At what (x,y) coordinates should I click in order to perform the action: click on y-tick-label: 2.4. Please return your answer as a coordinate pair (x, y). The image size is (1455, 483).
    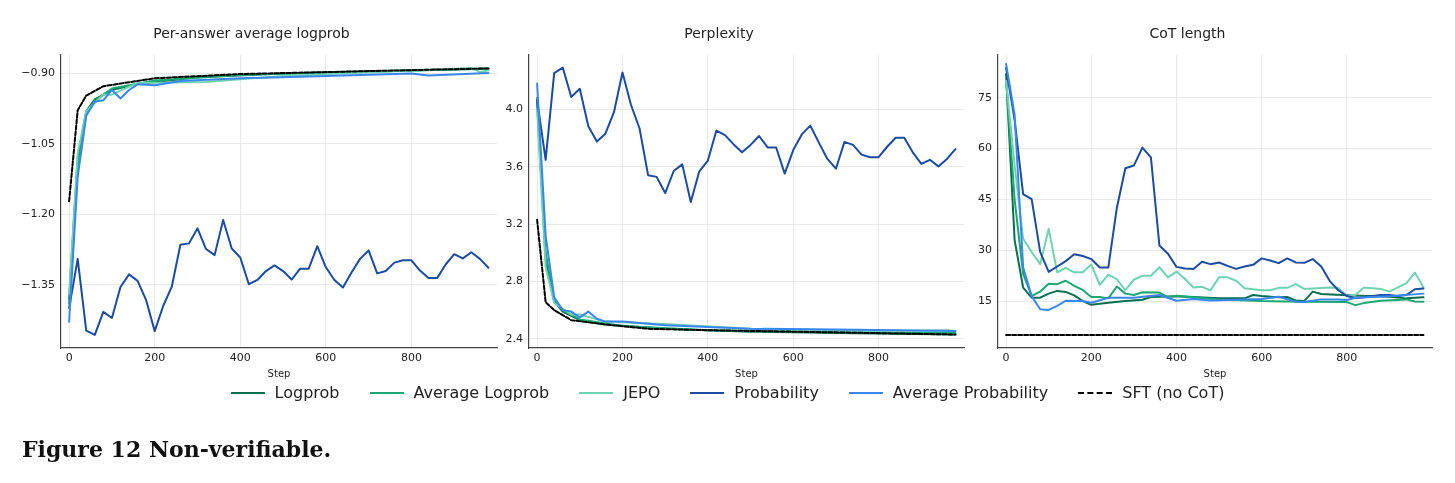
    Looking at the image, I should click on (514, 338).